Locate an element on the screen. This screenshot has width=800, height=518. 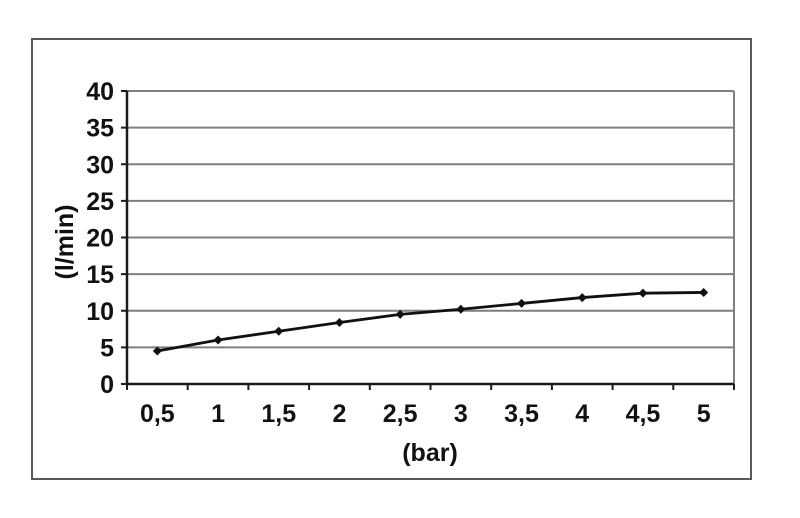
x-tick-label: 1 is located at coordinates (218, 414).